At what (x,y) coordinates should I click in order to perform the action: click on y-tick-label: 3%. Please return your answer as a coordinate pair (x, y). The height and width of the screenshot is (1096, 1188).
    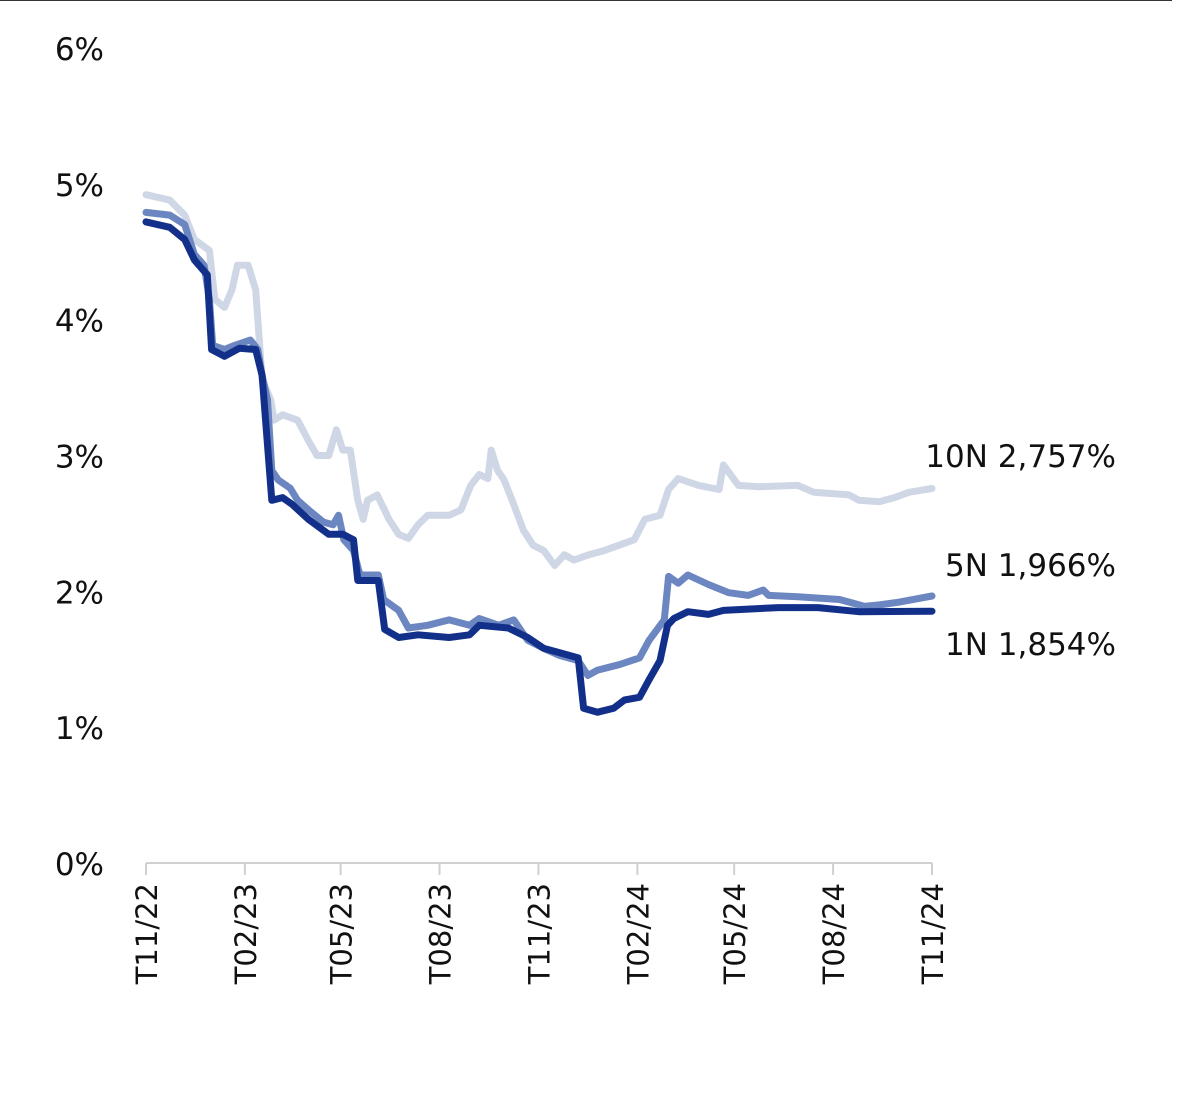
    Looking at the image, I should click on (79, 458).